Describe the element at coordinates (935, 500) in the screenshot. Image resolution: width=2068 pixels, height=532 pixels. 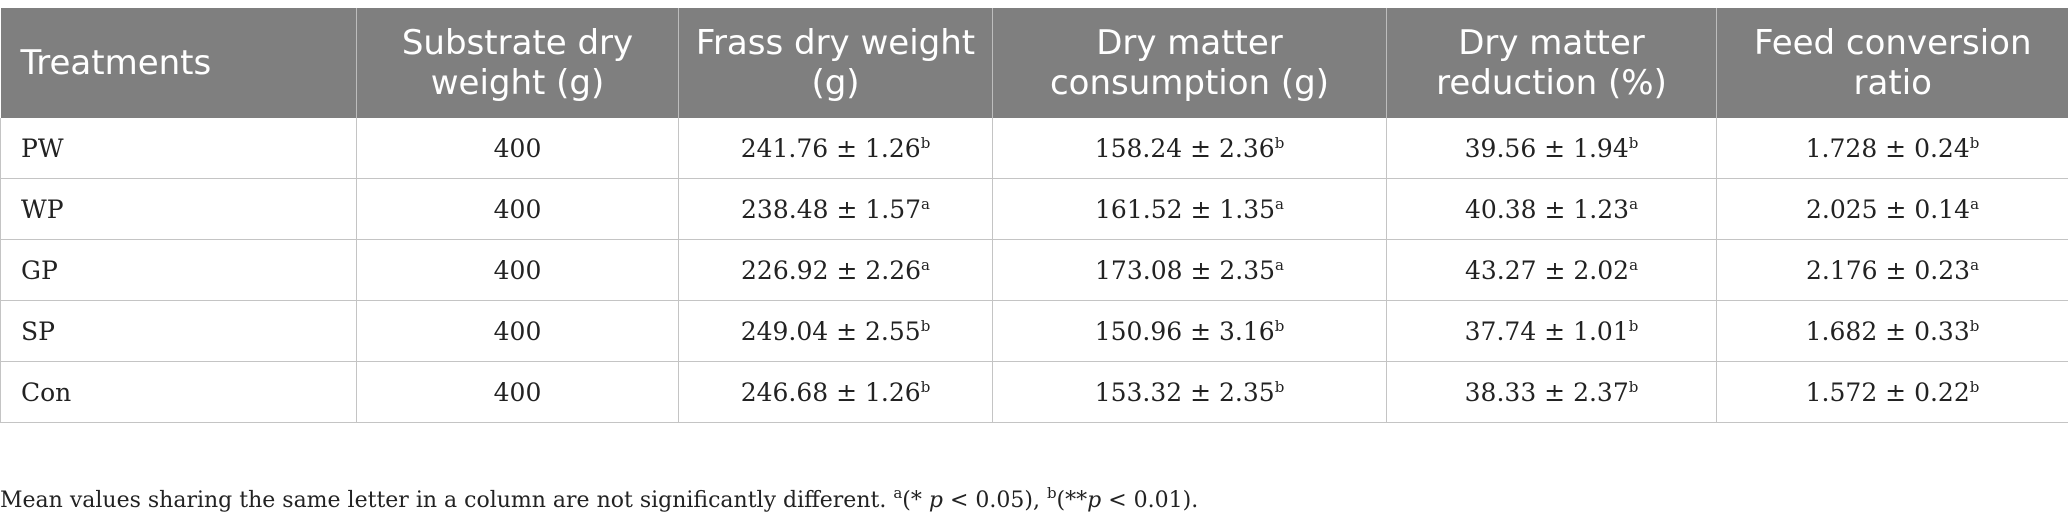
I see `footnote-p-a: p` at that location.